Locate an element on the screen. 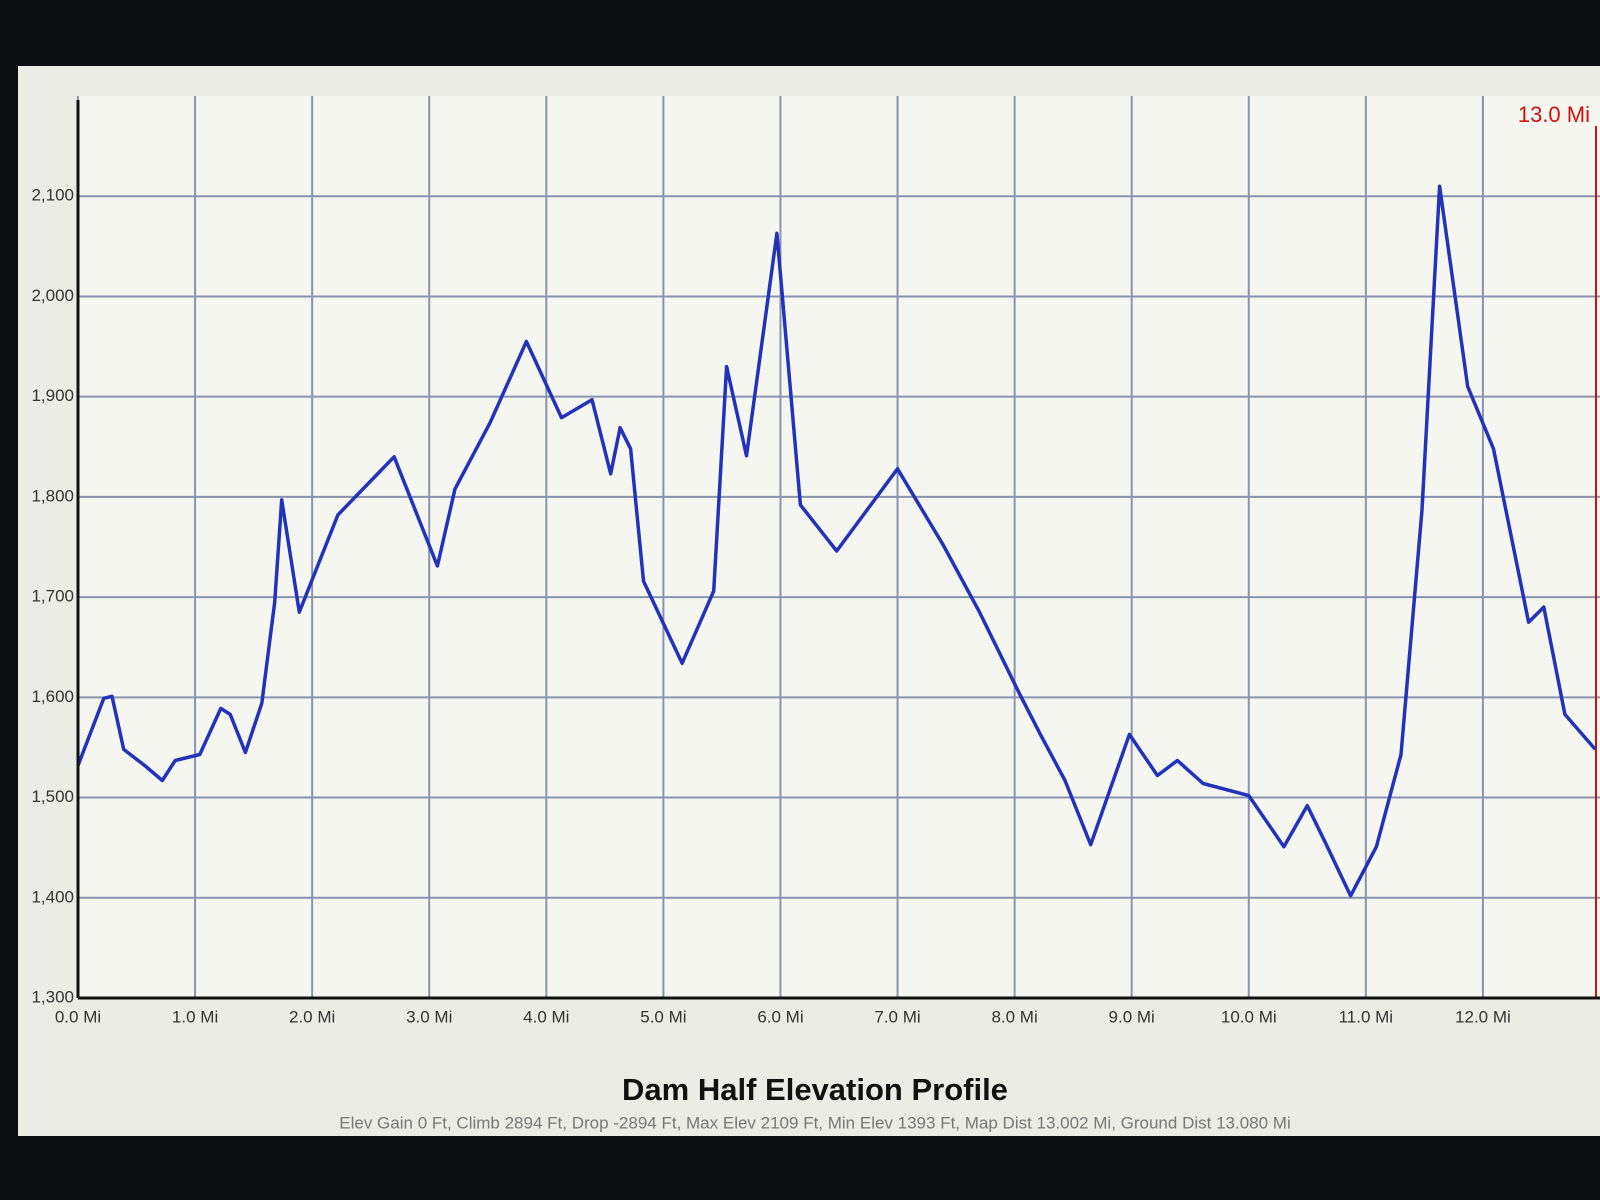 This screenshot has height=1200, width=1600. y-tick-label: 1,500 is located at coordinates (52, 796).